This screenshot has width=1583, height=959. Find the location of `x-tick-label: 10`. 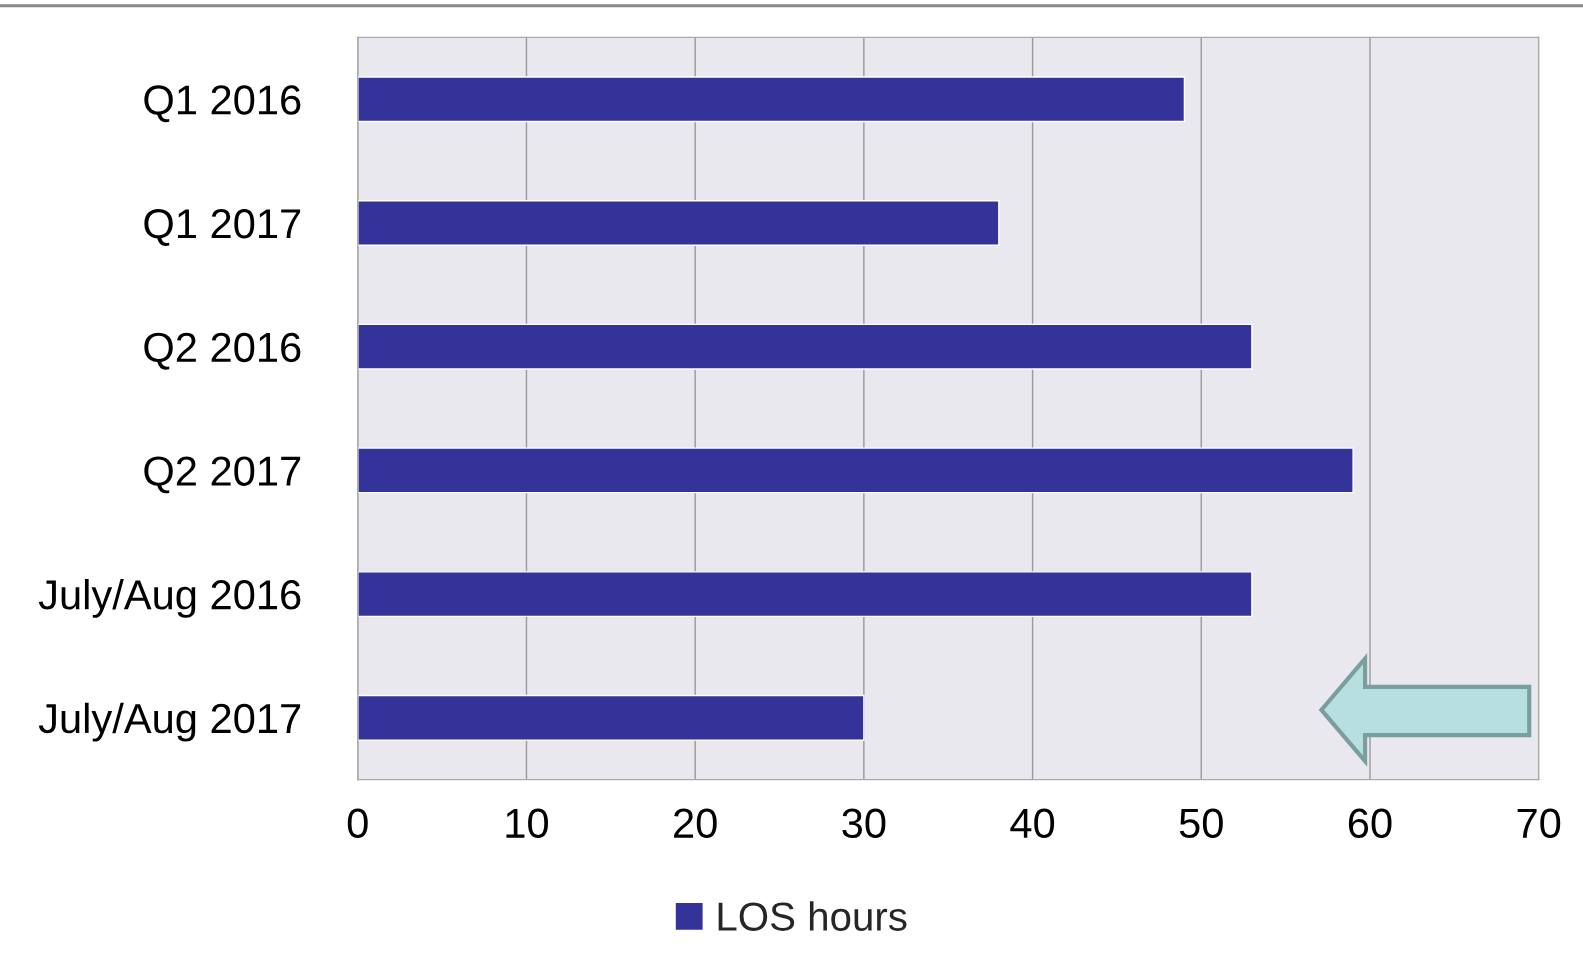

x-tick-label: 10 is located at coordinates (527, 823).